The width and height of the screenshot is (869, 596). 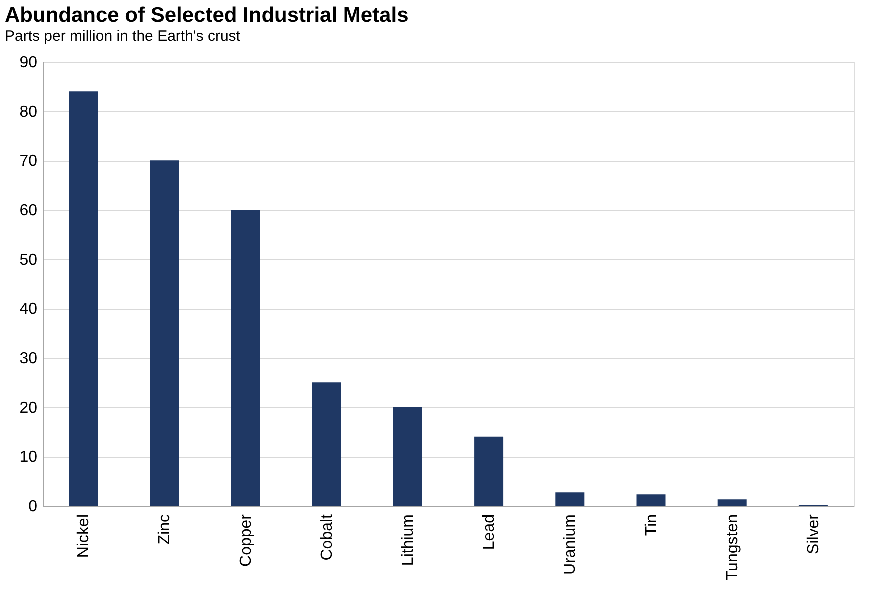 What do you see at coordinates (165, 529) in the screenshot?
I see `x-tick-label: Zinc` at bounding box center [165, 529].